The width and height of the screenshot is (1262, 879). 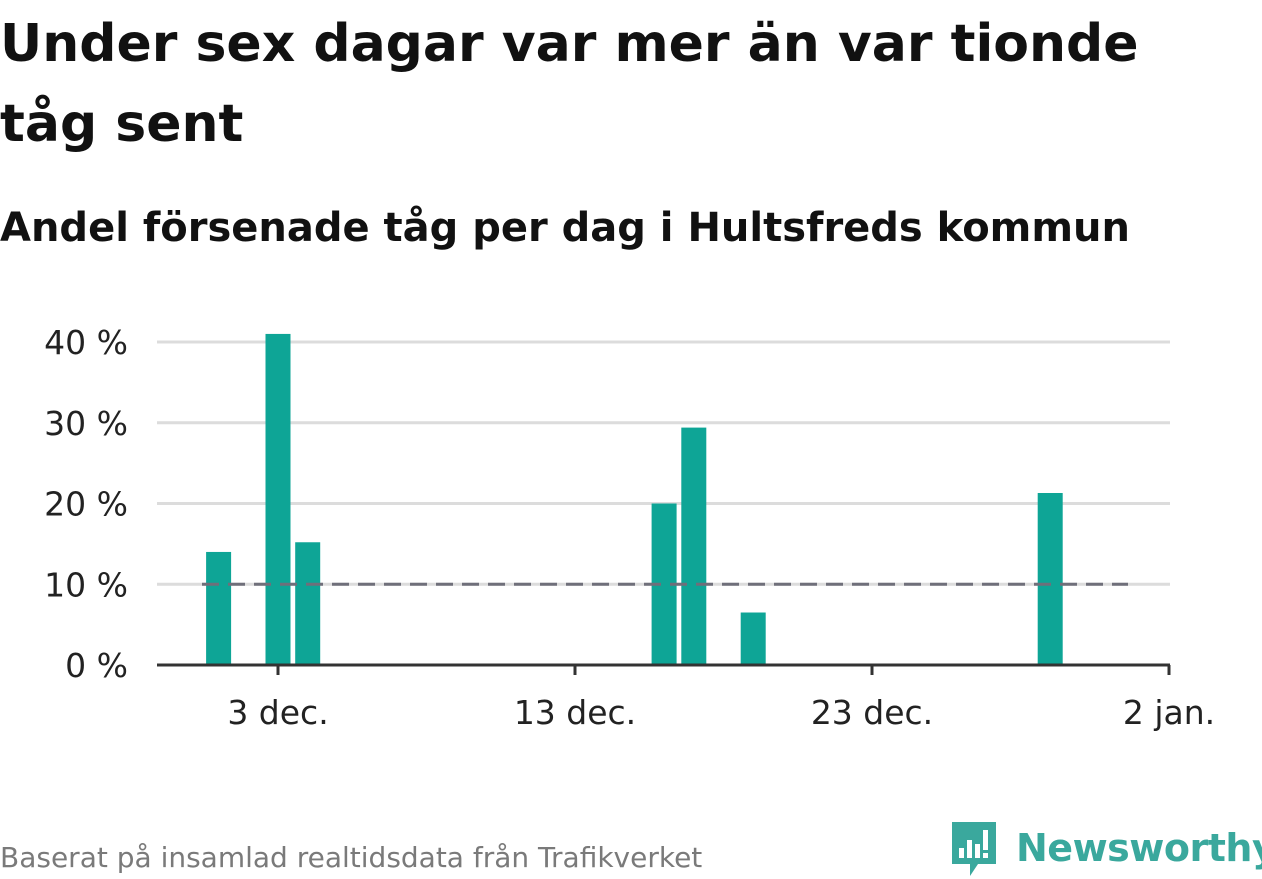 I want to click on y-tick-label: 0 %, so click(x=96, y=665).